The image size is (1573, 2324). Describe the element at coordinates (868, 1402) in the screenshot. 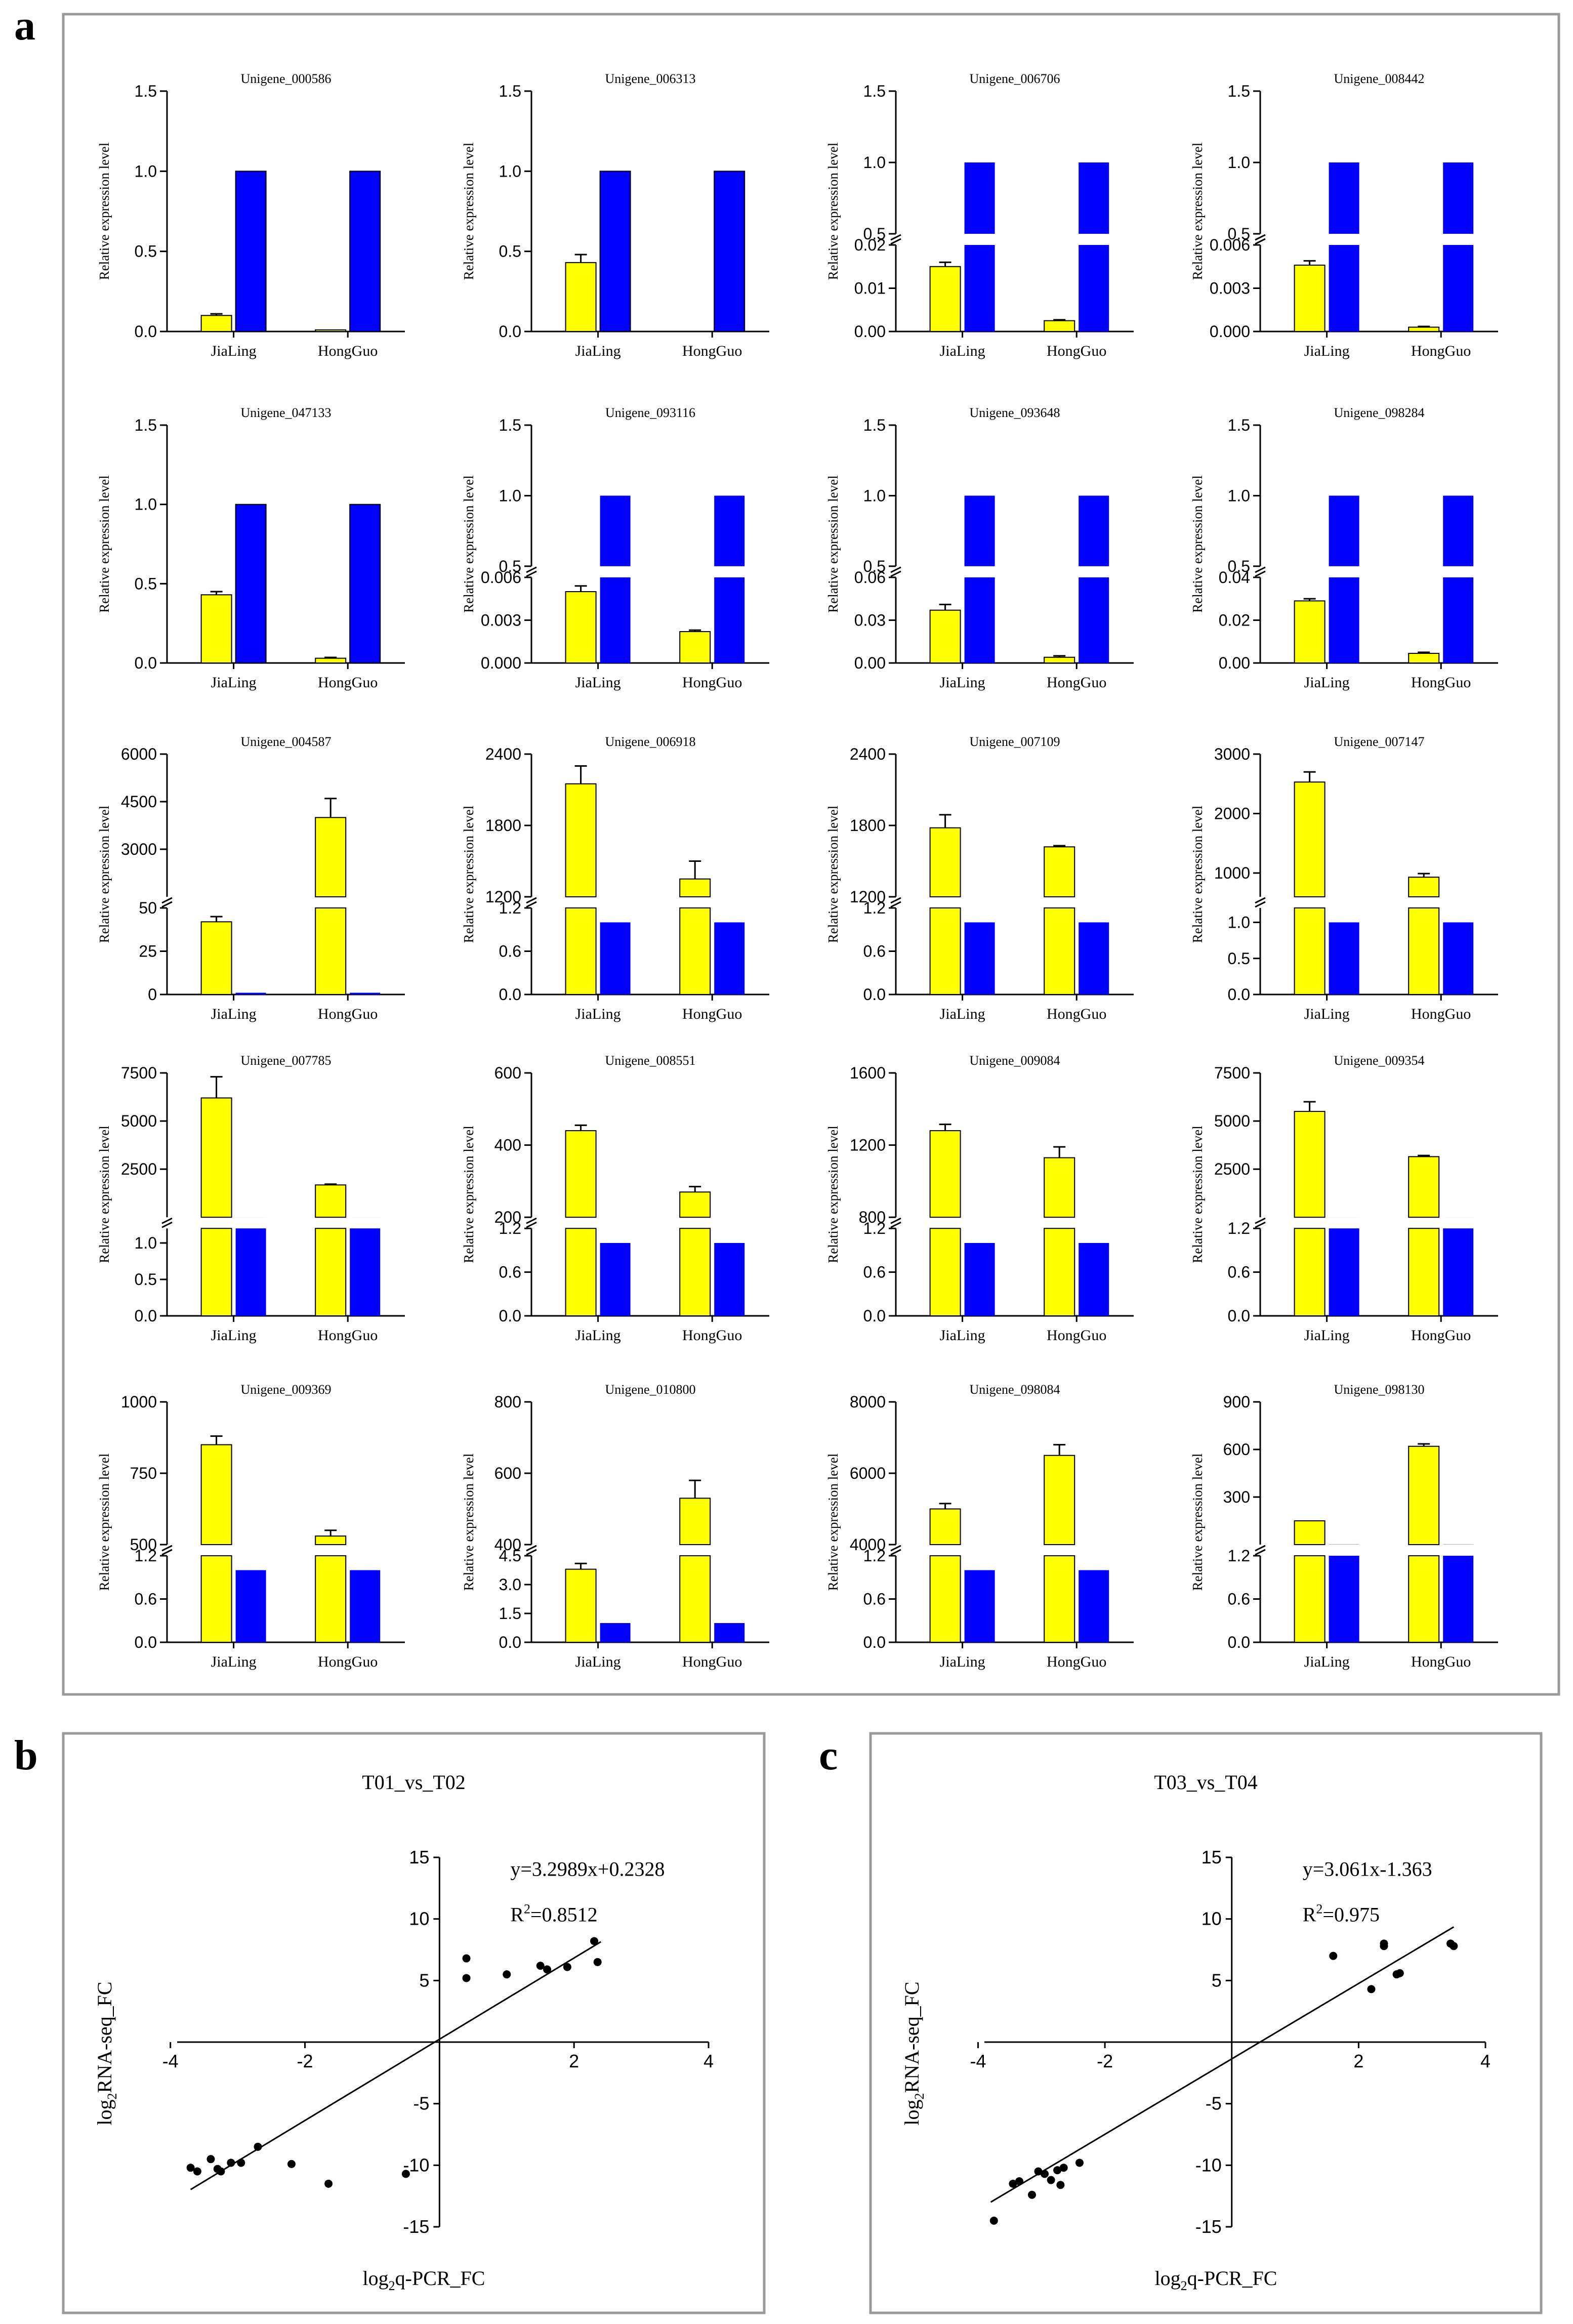

I see `y-tick-label: 8000` at that location.